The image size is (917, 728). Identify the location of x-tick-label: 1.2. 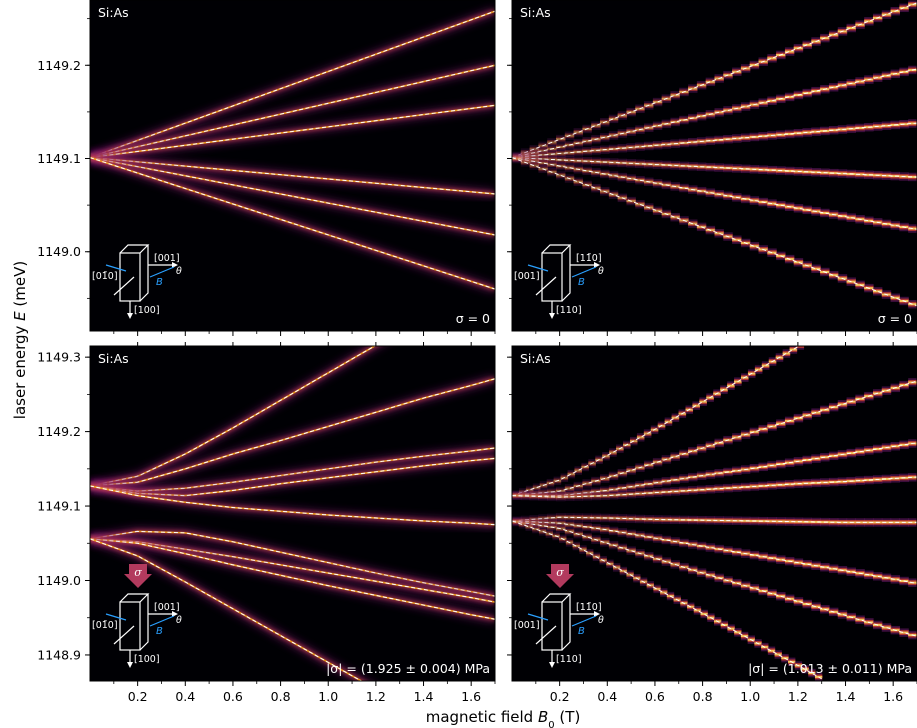
(798, 696).